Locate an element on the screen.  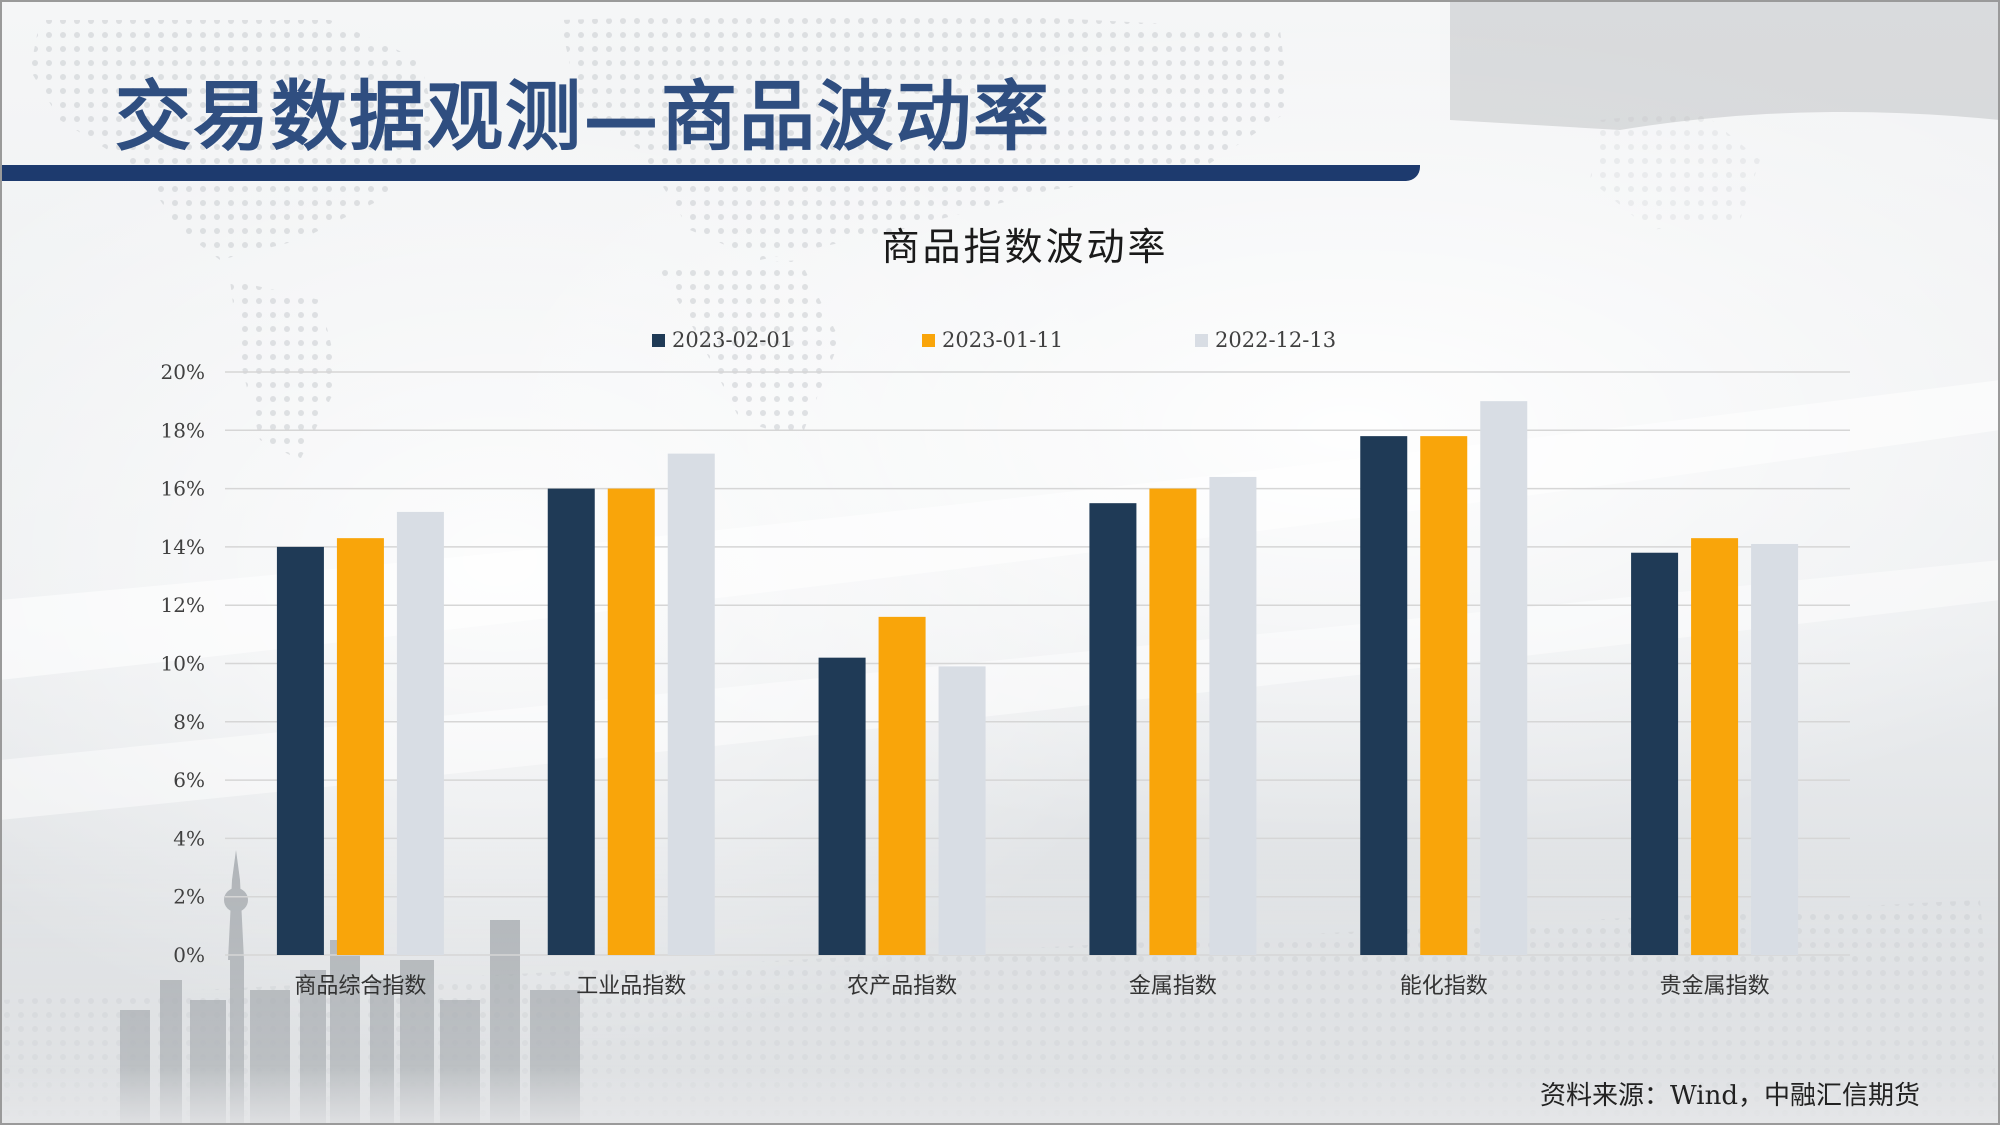
chart-title: 商品指数波动率 is located at coordinates (1024, 247).